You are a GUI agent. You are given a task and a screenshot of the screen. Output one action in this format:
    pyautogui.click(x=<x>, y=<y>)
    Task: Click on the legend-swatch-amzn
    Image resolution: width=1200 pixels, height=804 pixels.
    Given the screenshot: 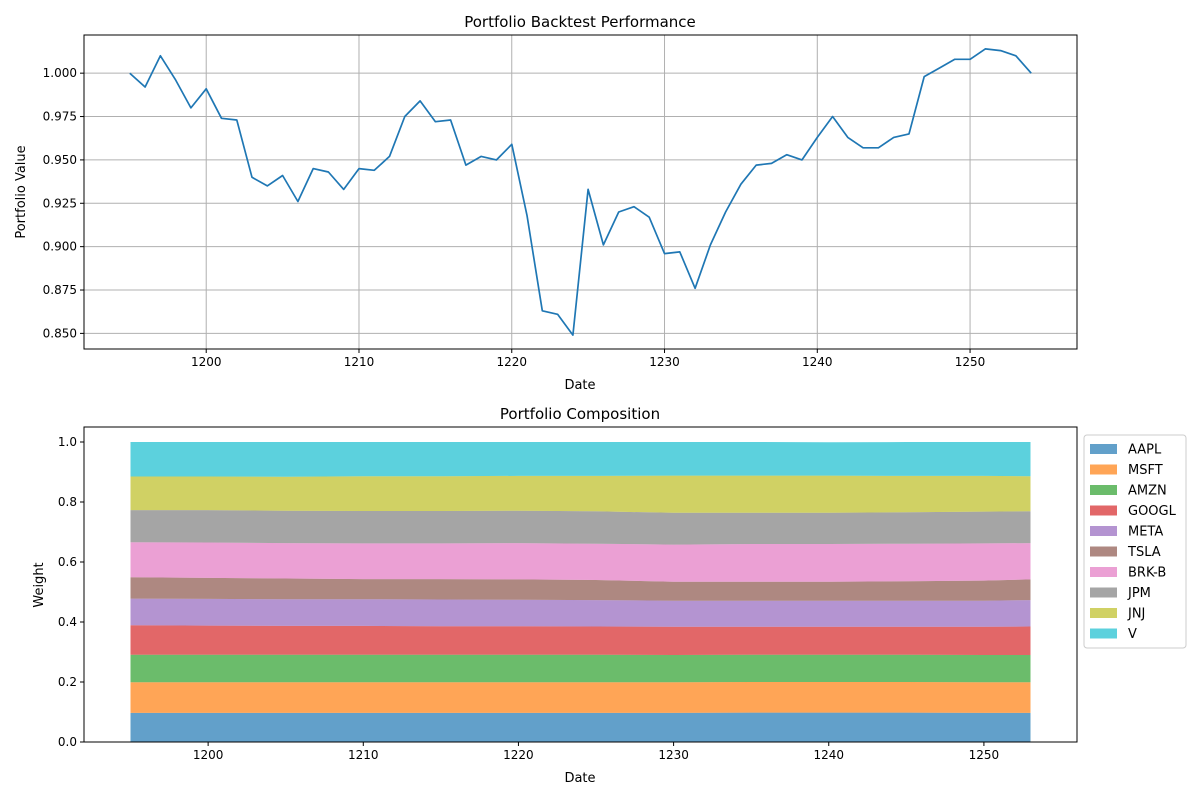 What is the action you would take?
    pyautogui.click(x=1103, y=490)
    